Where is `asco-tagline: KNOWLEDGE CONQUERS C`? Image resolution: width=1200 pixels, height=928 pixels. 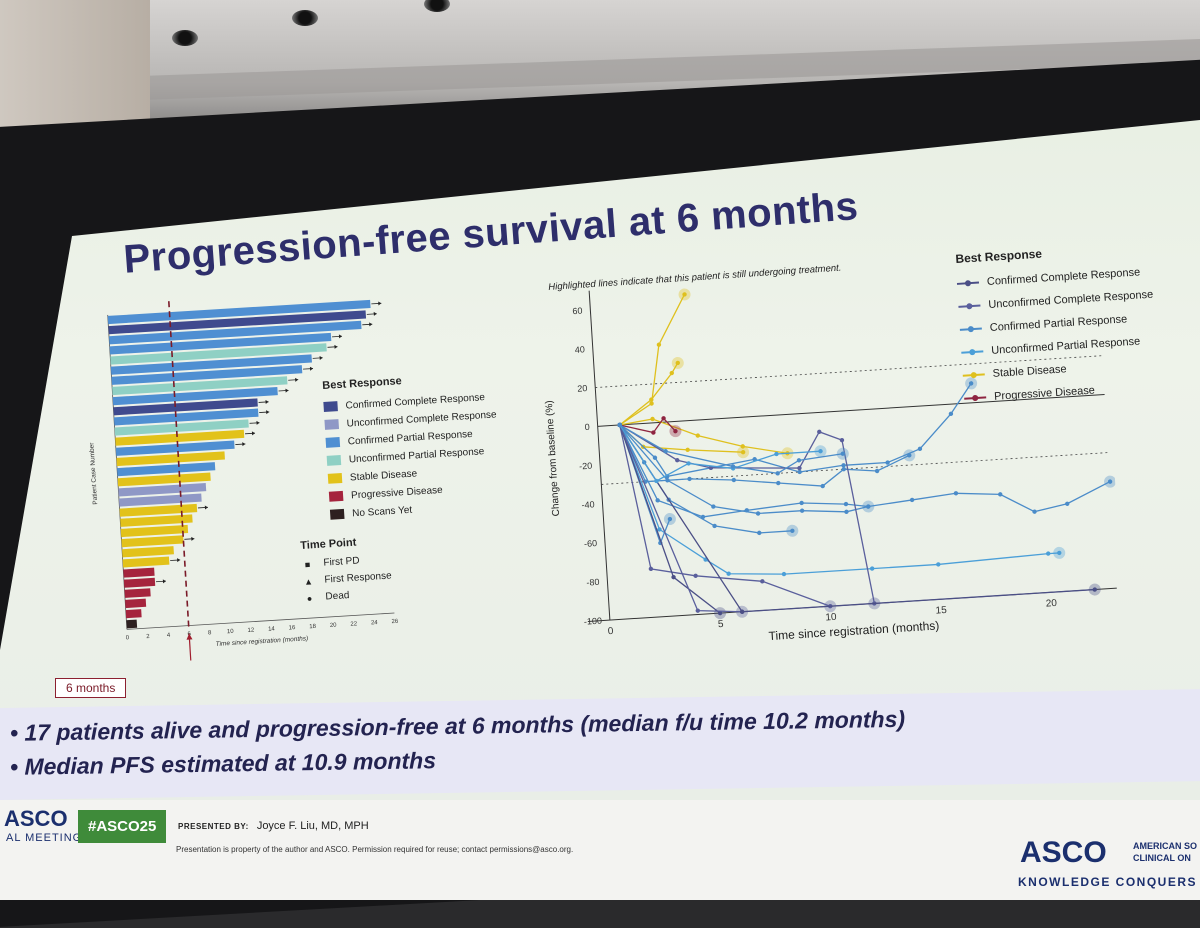
asco-tagline: KNOWLEDGE CONQUERS C is located at coordinates (1109, 882).